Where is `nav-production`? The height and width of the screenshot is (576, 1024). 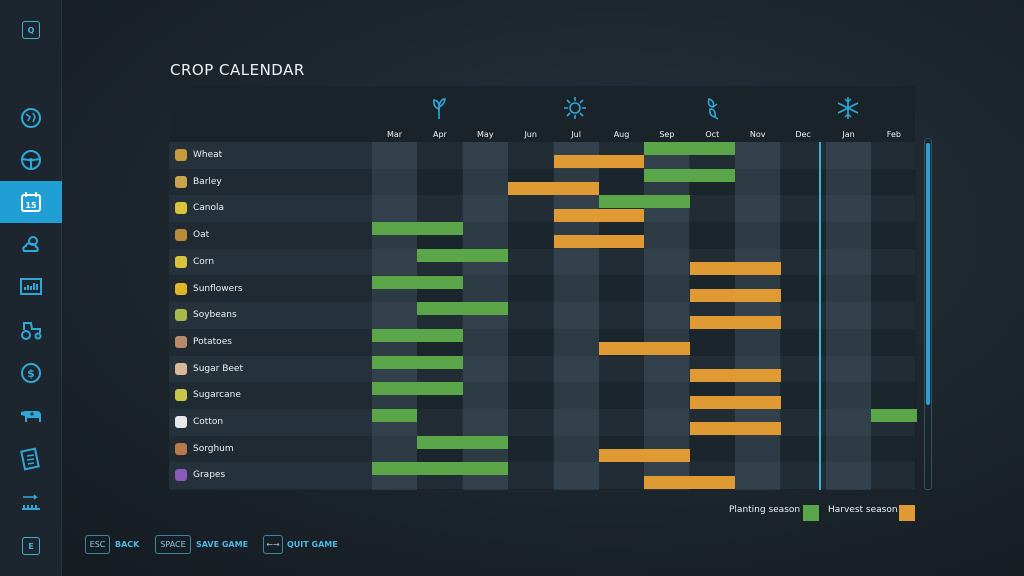
nav-production is located at coordinates (31, 502).